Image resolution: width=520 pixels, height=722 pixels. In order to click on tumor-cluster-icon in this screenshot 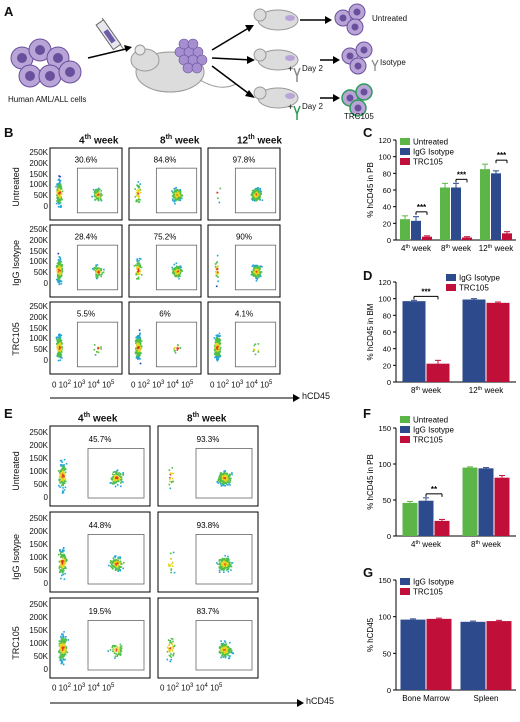, I will do `click(191, 56)`.